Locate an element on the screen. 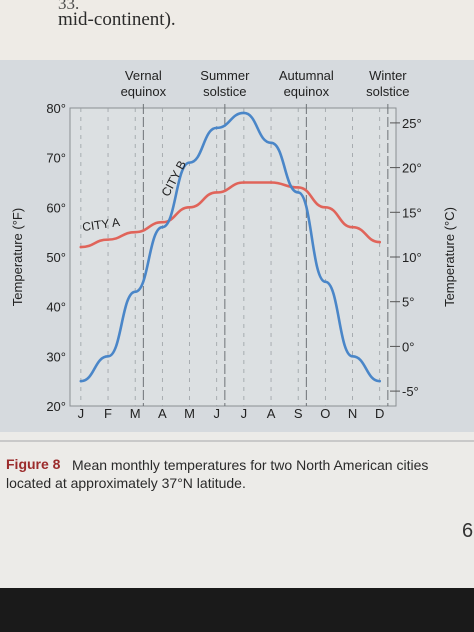 The image size is (474, 632). left-tick-label: 70° is located at coordinates (56, 158).